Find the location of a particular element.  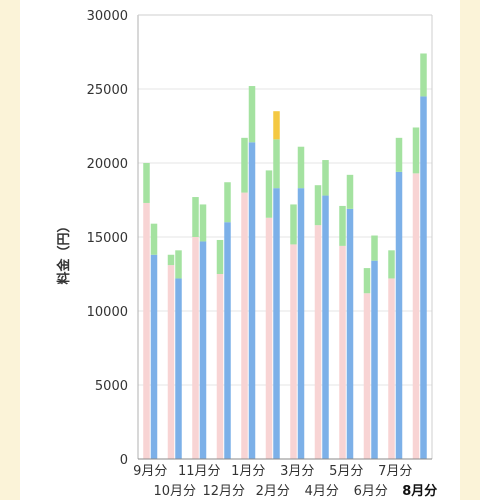

bar-前年-prev_base-6 is located at coordinates (293, 351).